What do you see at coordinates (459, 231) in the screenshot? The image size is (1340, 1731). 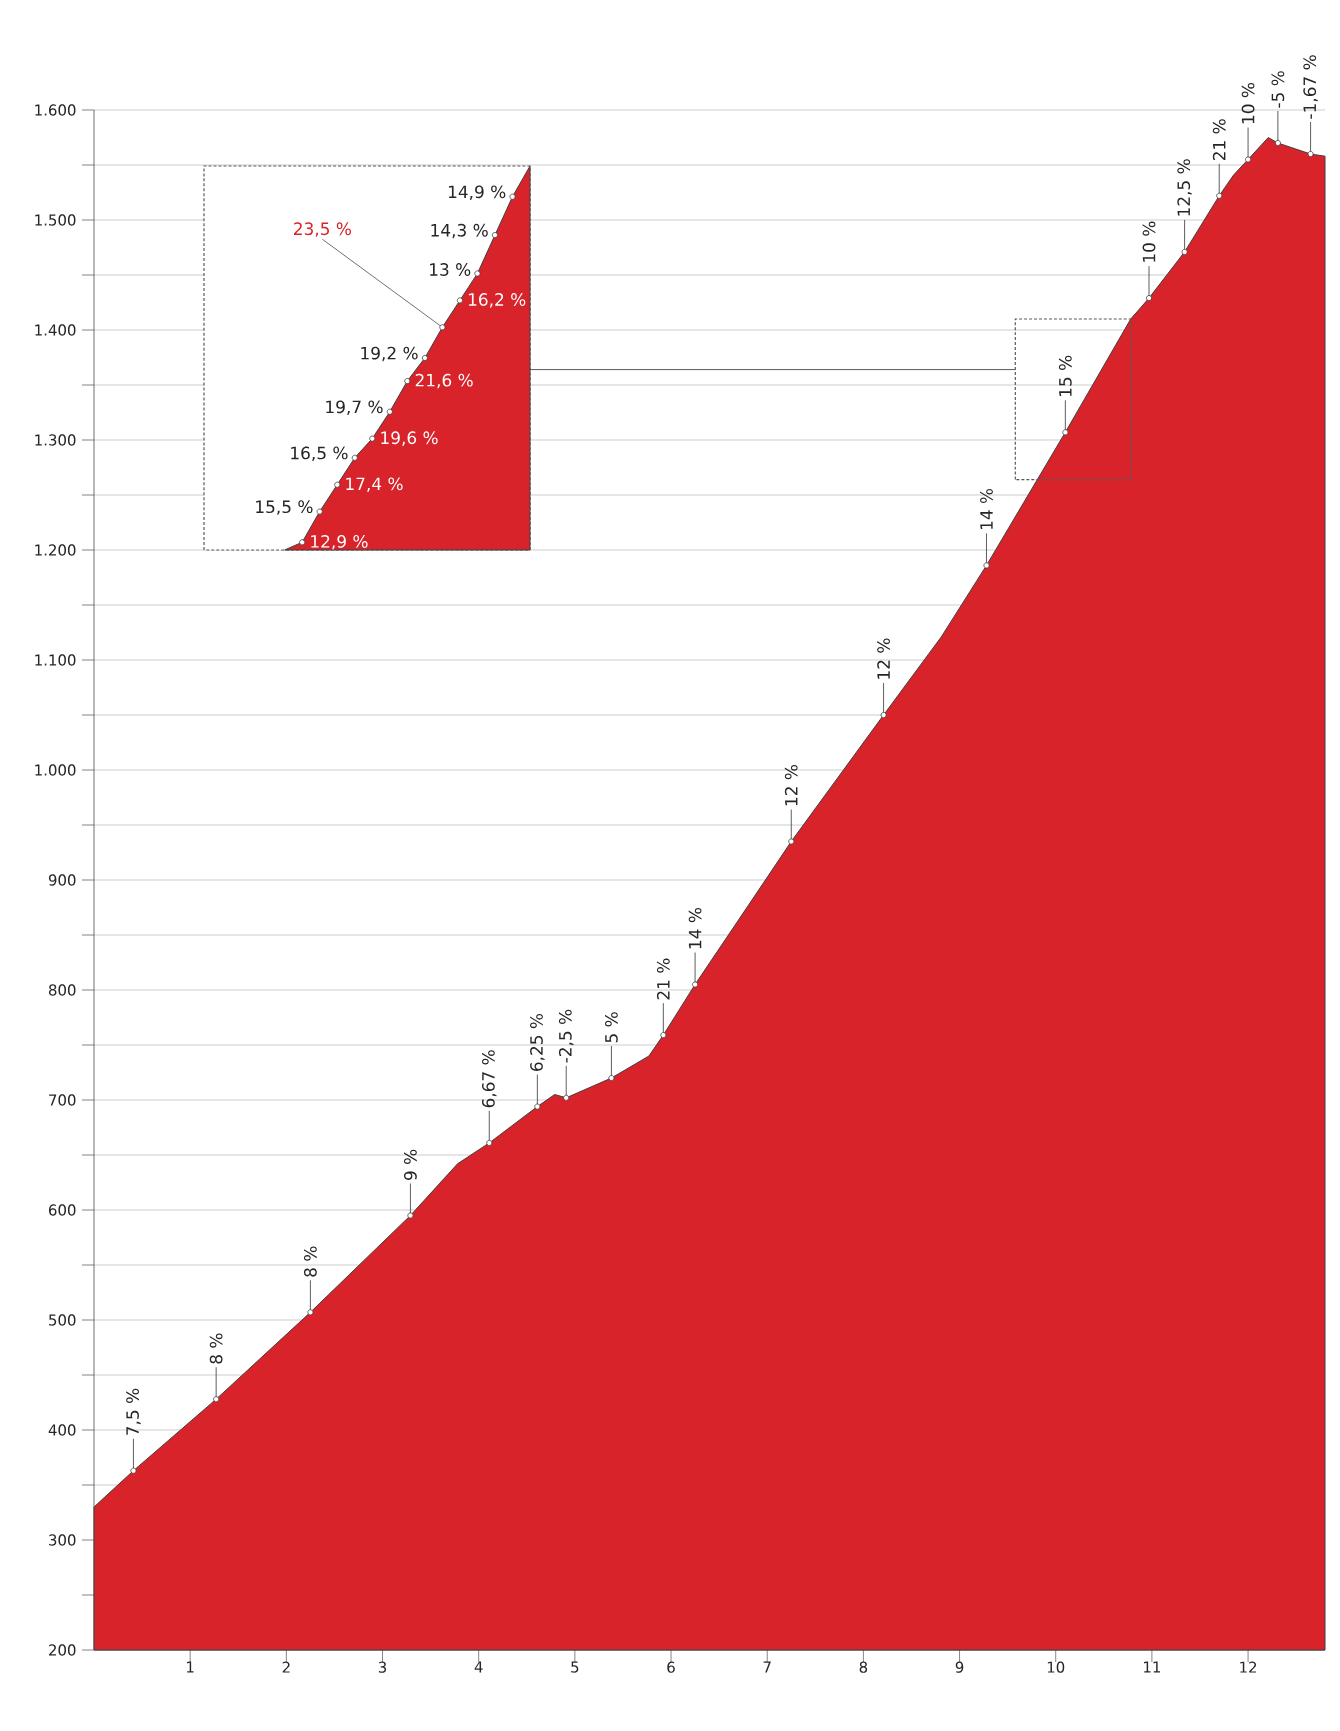 I see `annotation: 14,3 %` at bounding box center [459, 231].